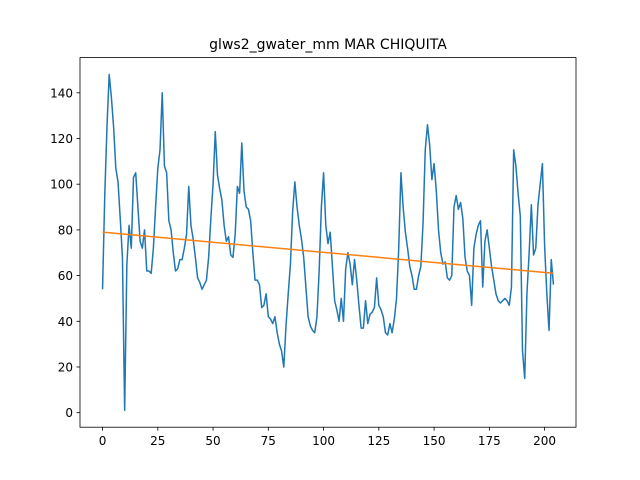  What do you see at coordinates (61, 139) in the screenshot?
I see `y-tick-label: 120` at bounding box center [61, 139].